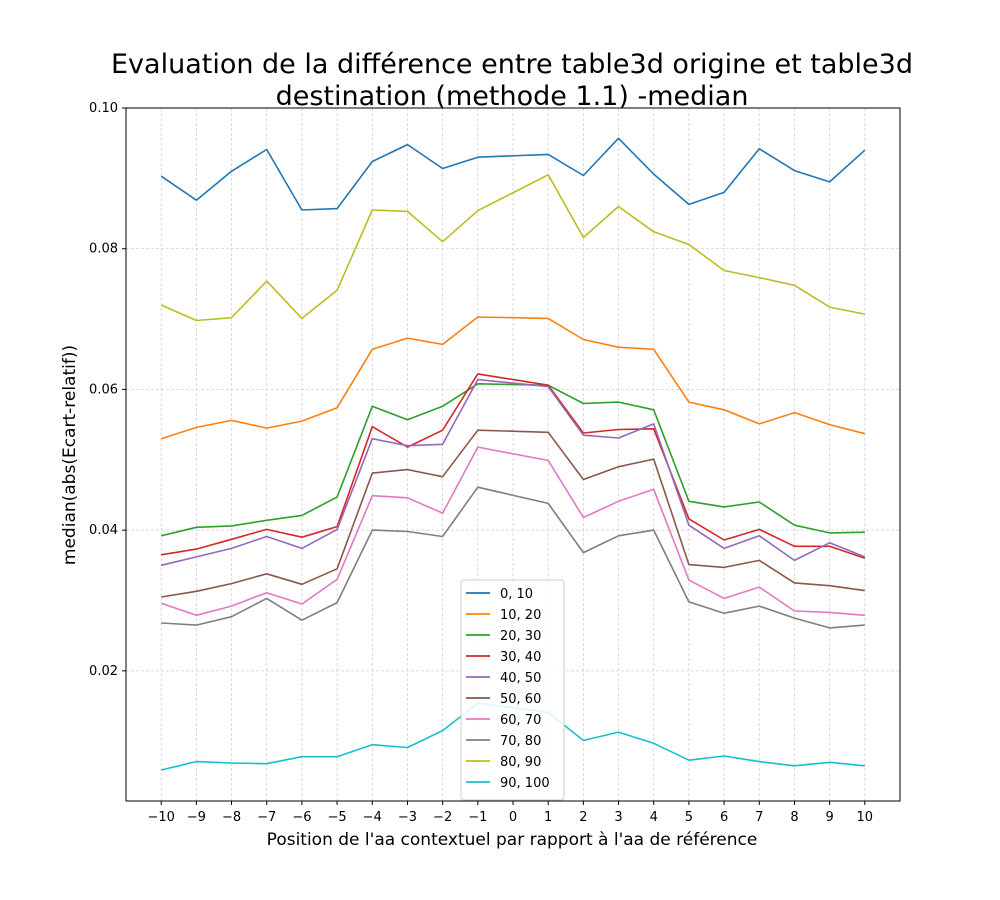 Image resolution: width=1000 pixels, height=900 pixels. I want to click on legend-label: 10, 20, so click(520, 615).